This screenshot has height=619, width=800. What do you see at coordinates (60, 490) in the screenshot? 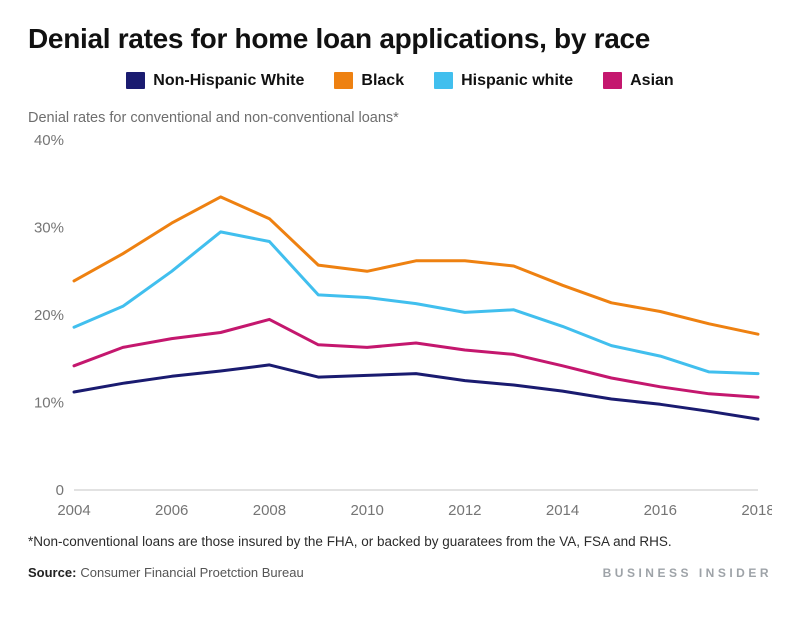
I see `y-tick-label: 0` at bounding box center [60, 490].